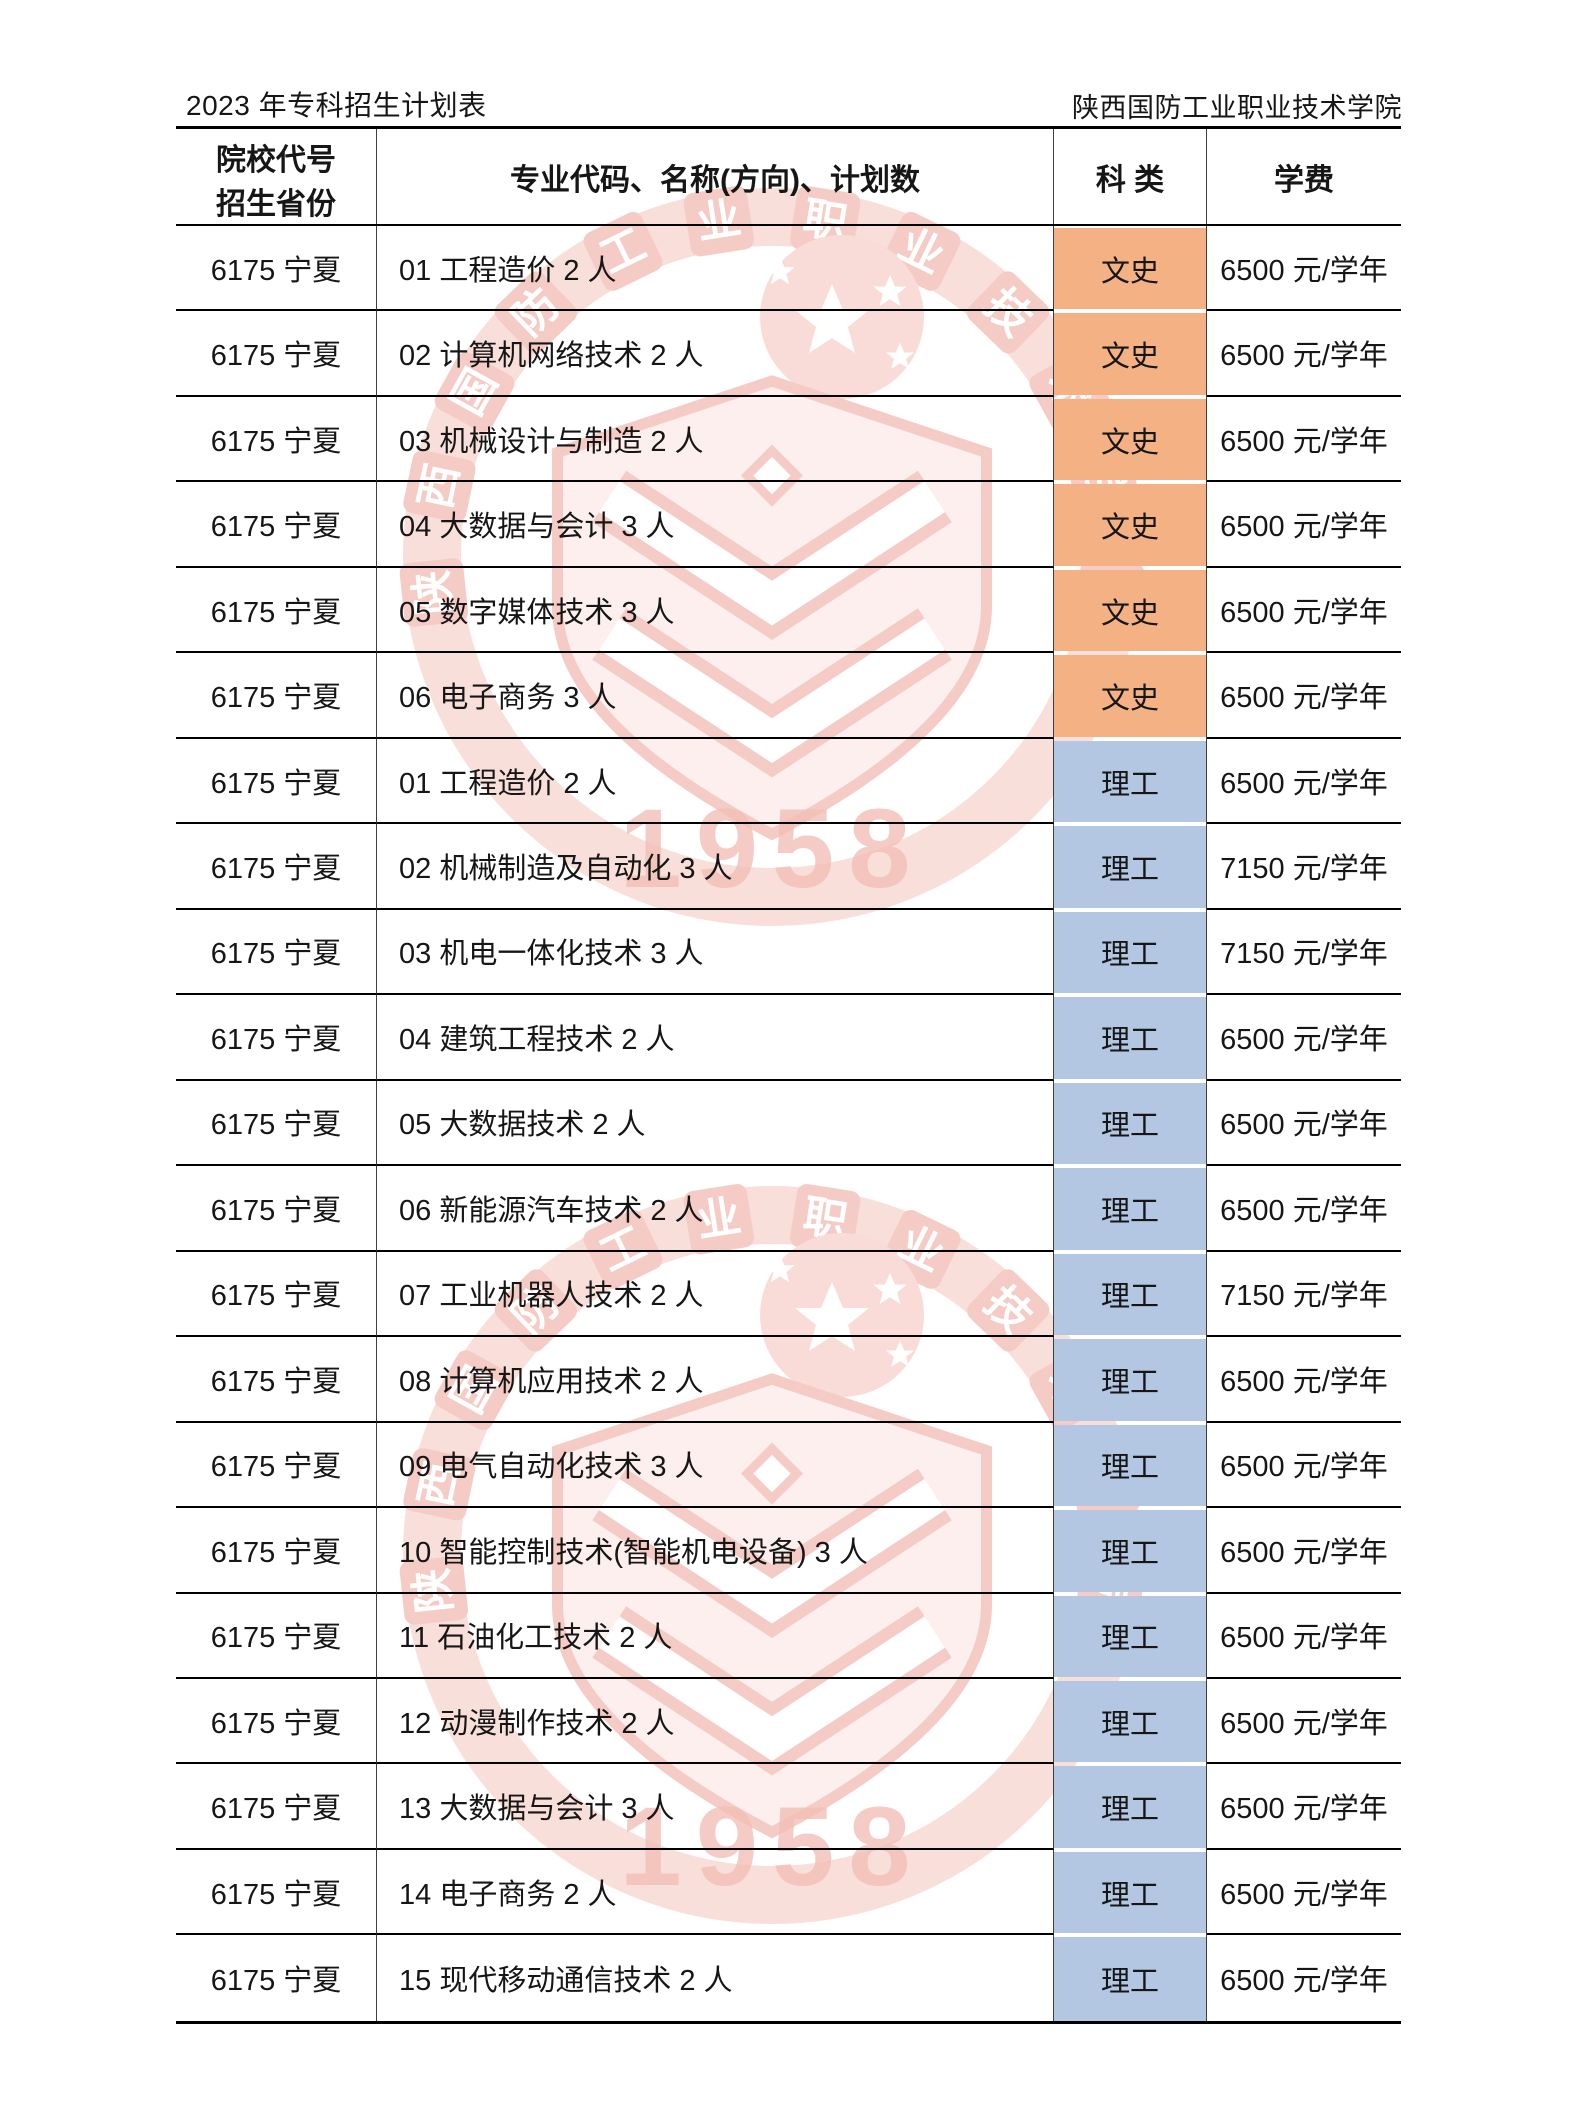 Image resolution: width=1587 pixels, height=2127 pixels. Describe the element at coordinates (336, 105) in the screenshot. I see `page-title: 2023 年专科招生计划表` at that location.